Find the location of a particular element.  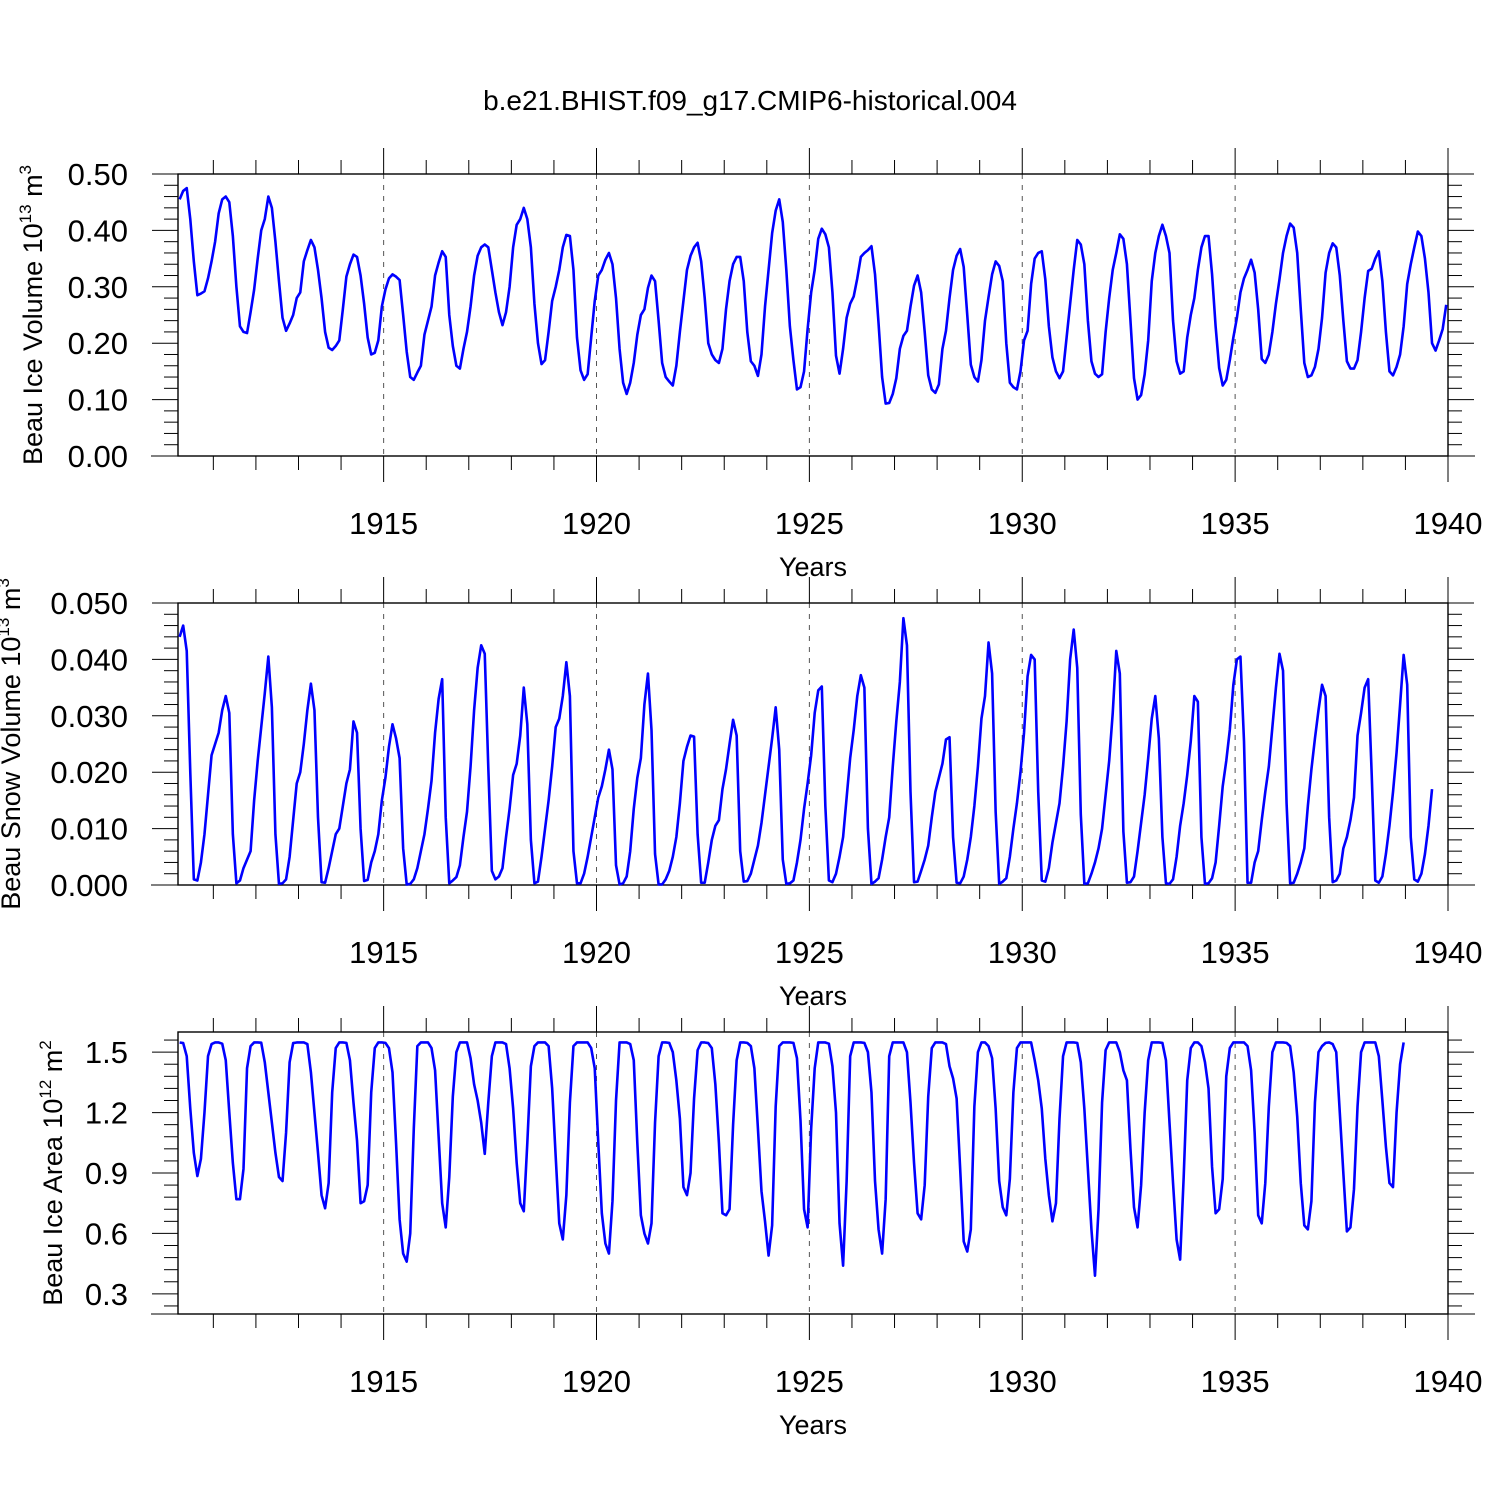

y-tick-labels: 0.000 0.010 0.020 0.030 0.040 0.050 is located at coordinates (89, 744).